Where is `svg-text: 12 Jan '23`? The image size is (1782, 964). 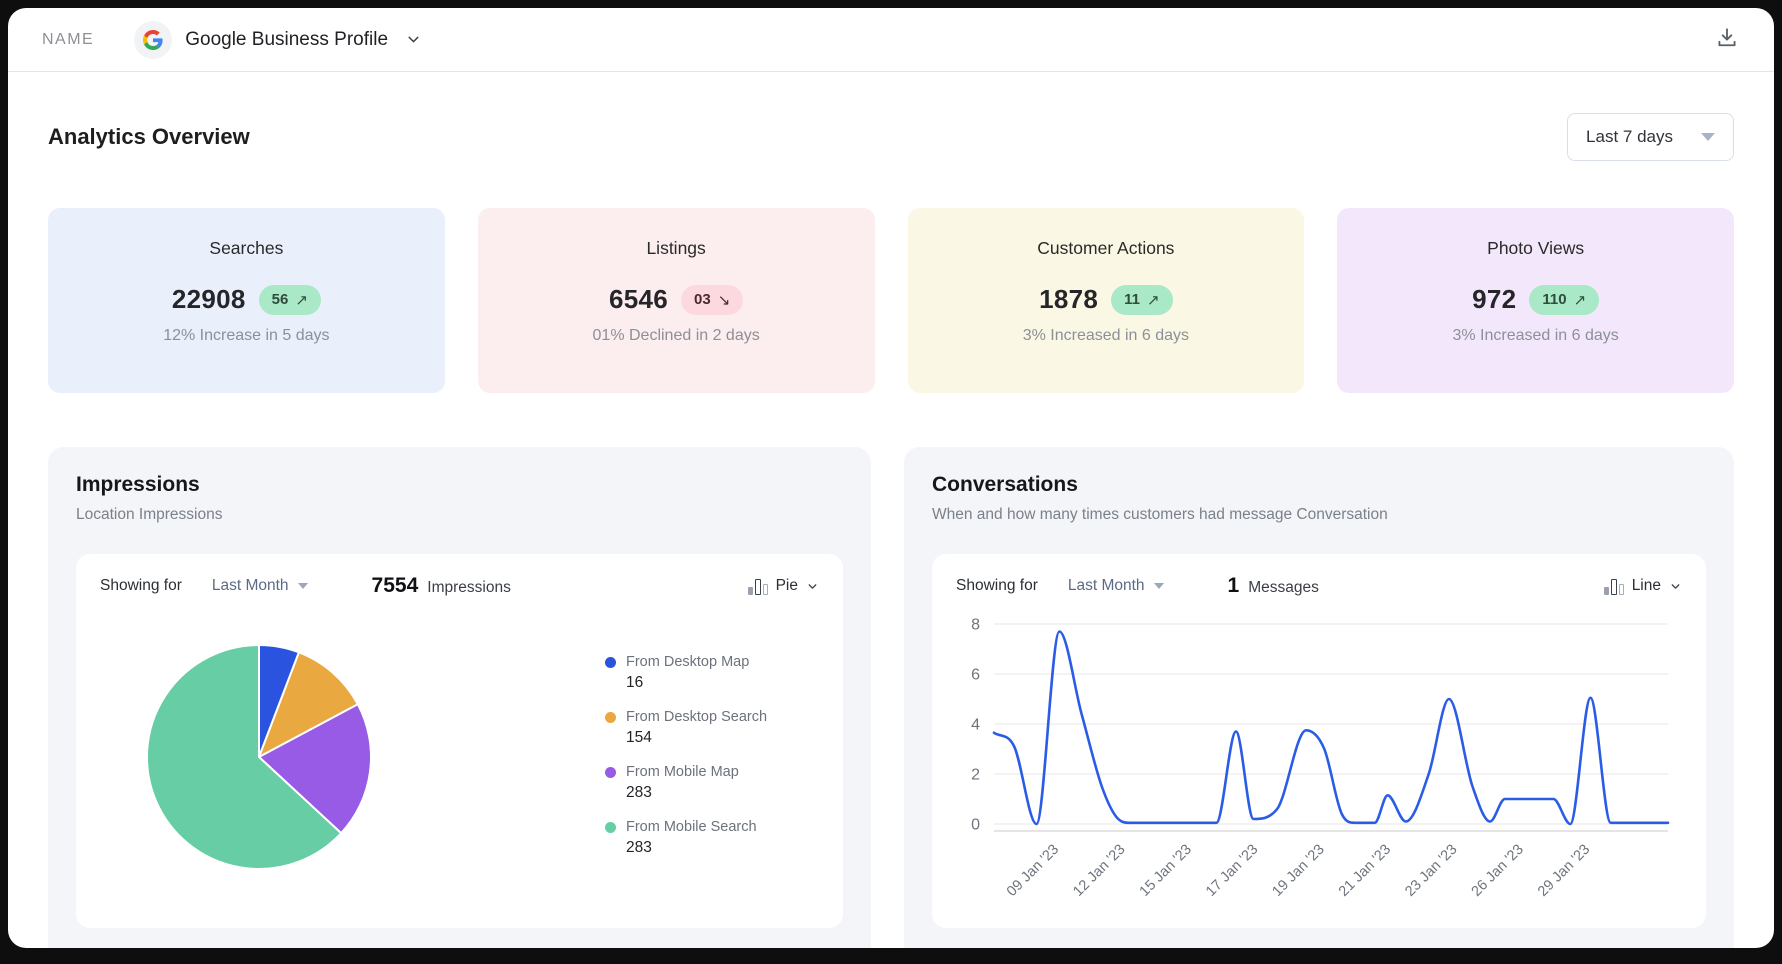
svg-text: 12 Jan '23 is located at coordinates (1099, 871).